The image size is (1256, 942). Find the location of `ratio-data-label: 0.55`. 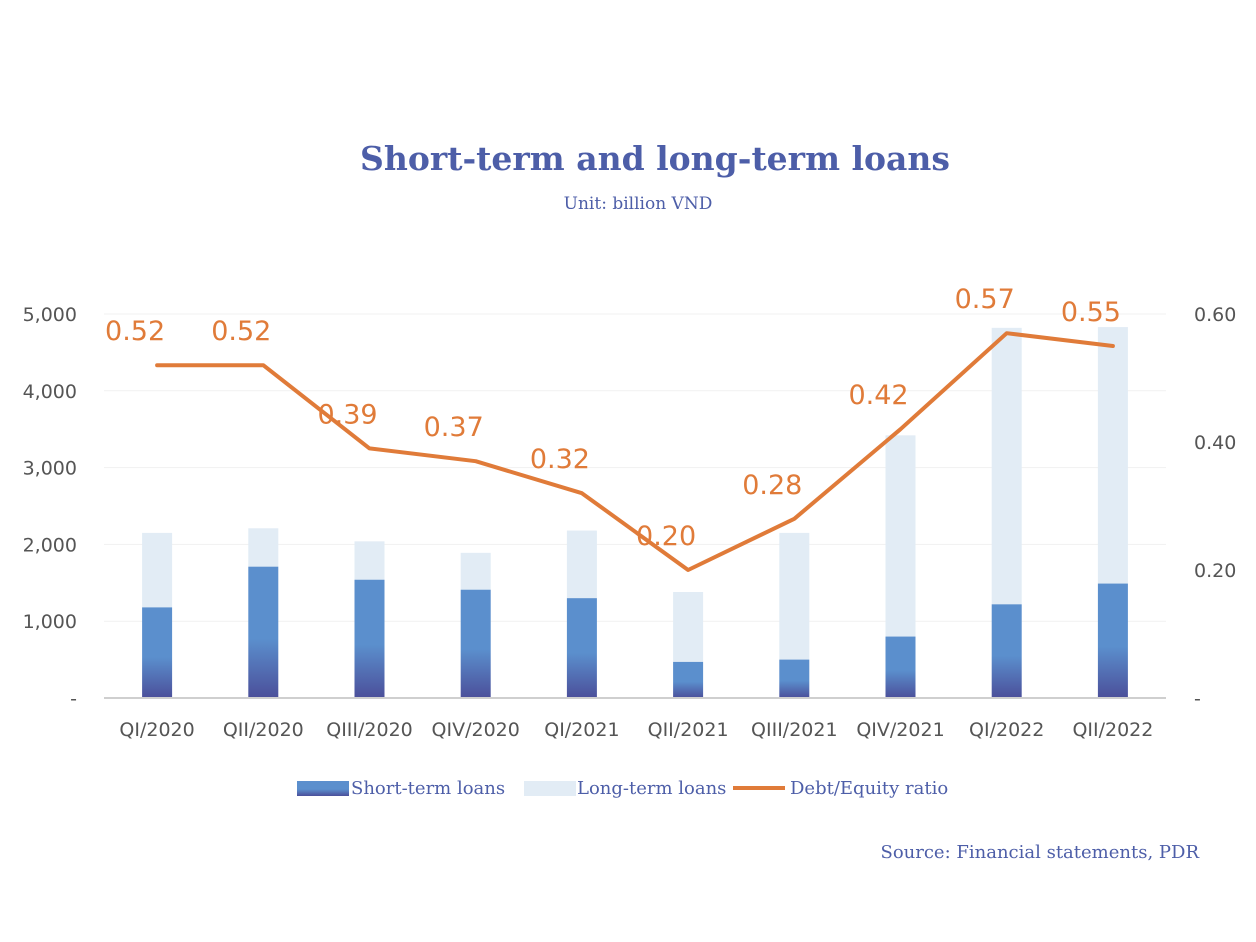

ratio-data-label: 0.55 is located at coordinates (1091, 312).